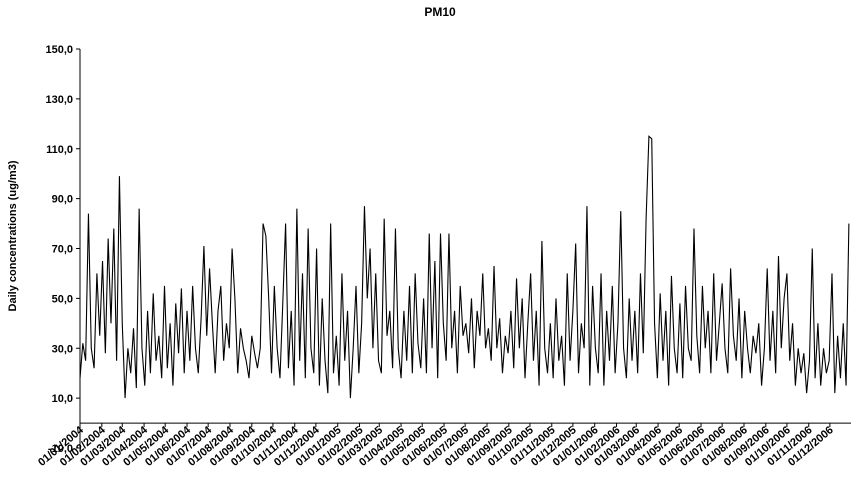 The image size is (853, 488). Describe the element at coordinates (440, 12) in the screenshot. I see `chart-title: PM10` at that location.